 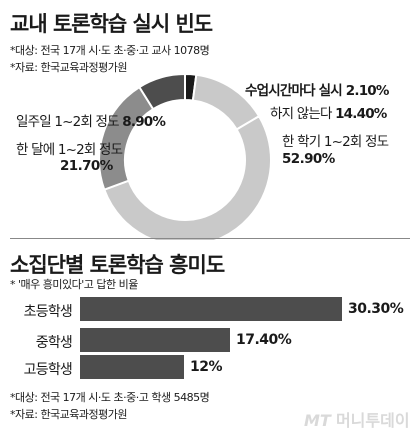 What do you see at coordinates (161, 91) in the screenshot?
I see `donut-slice-weekly` at bounding box center [161, 91].